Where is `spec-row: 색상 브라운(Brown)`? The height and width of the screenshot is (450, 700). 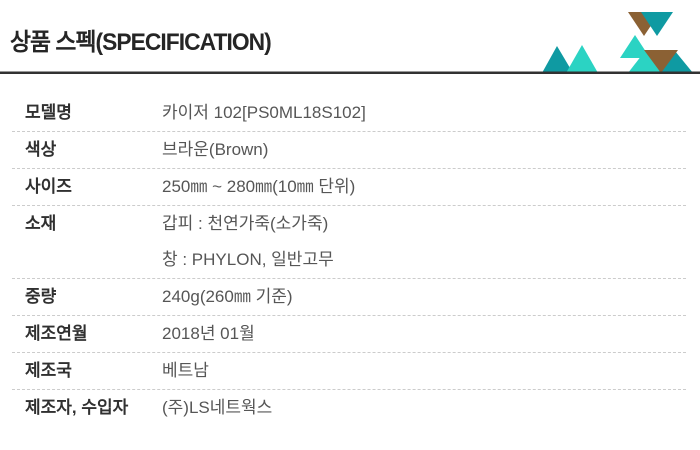
spec-row: 색상 브라운(Brown) is located at coordinates (349, 150).